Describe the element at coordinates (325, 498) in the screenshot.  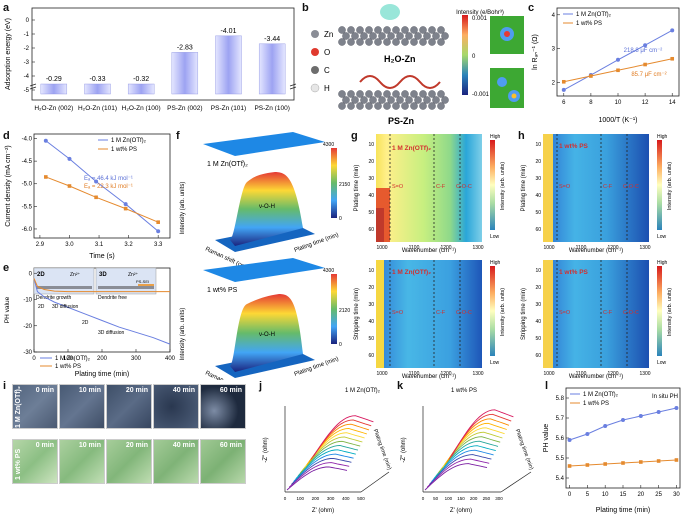
I see `j-xticks: 0 100 200 300 400 500` at that location.